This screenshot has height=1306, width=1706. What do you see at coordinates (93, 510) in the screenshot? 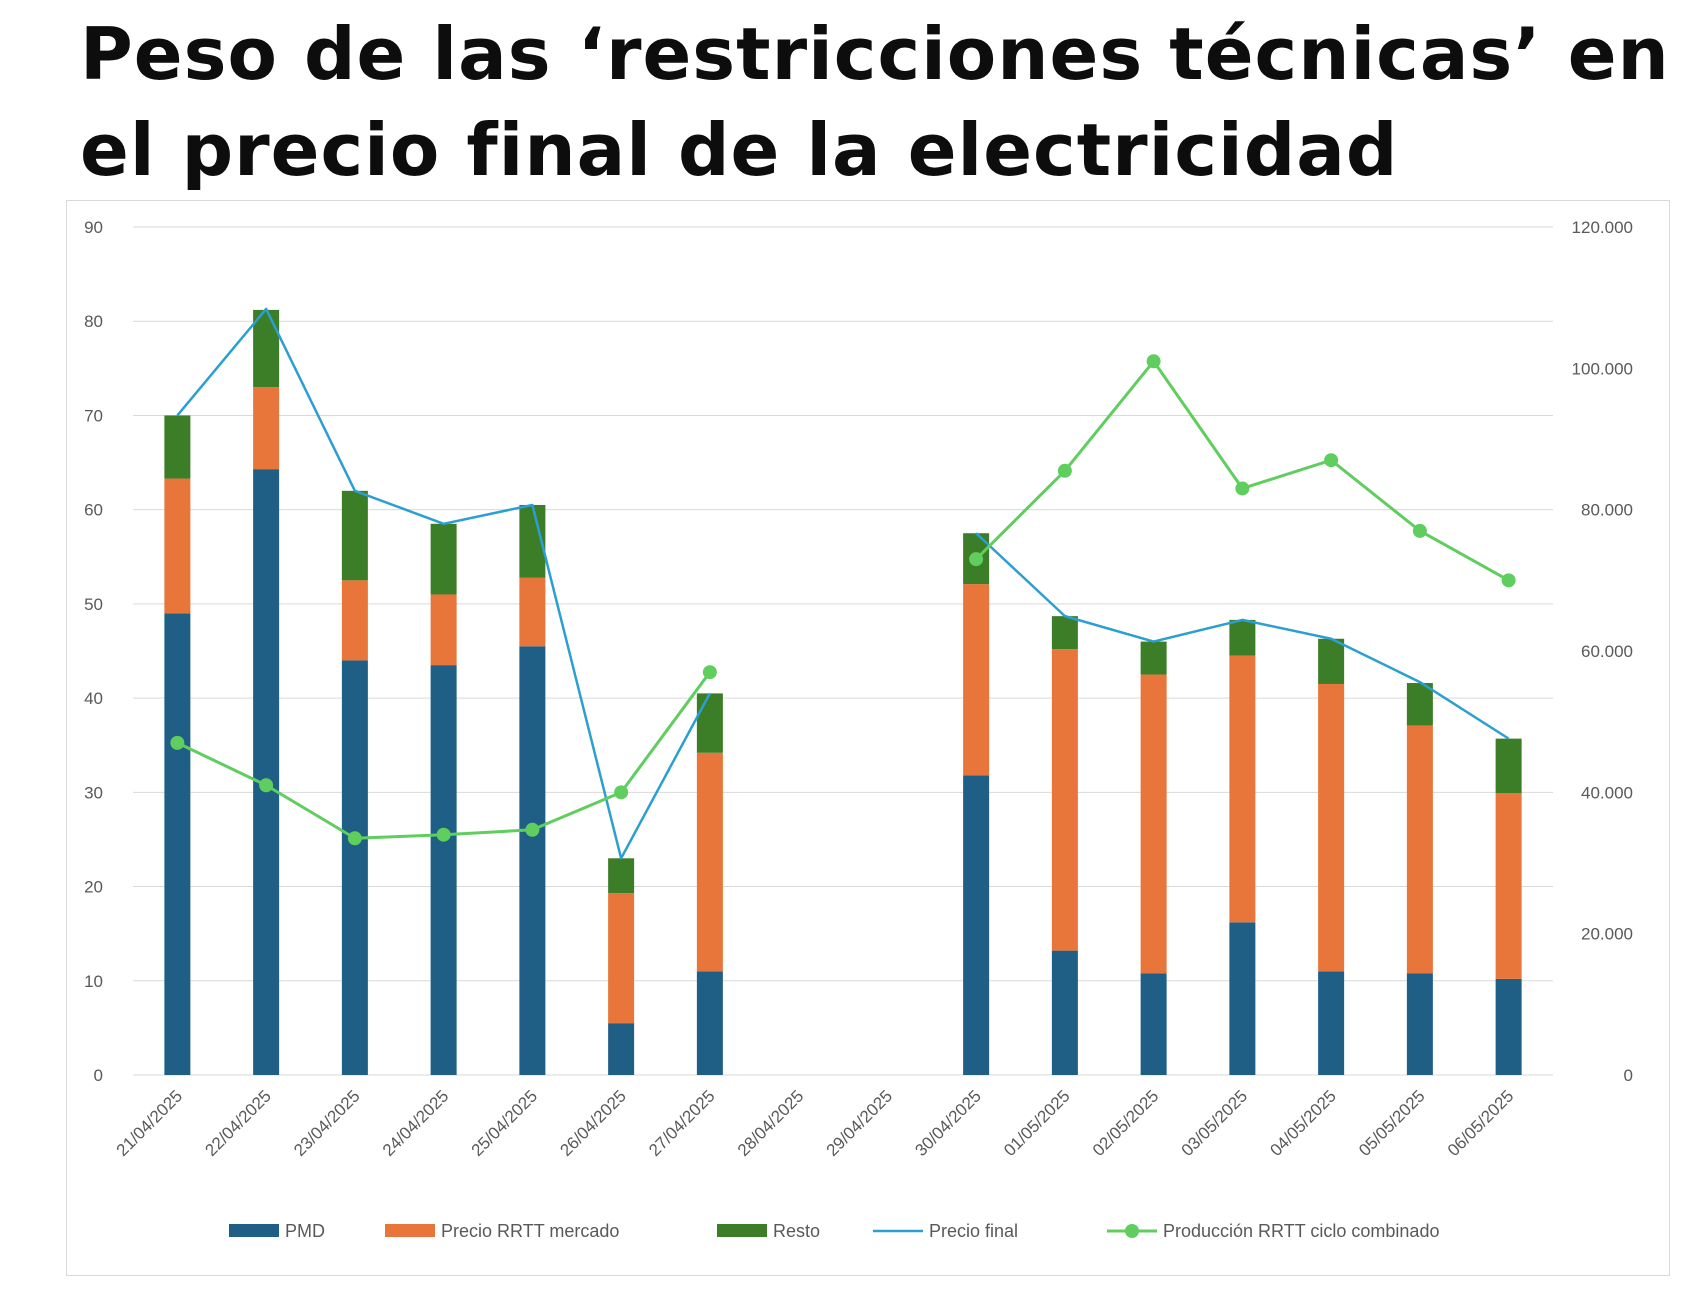
I see `left-tick-label: 60` at bounding box center [93, 510].